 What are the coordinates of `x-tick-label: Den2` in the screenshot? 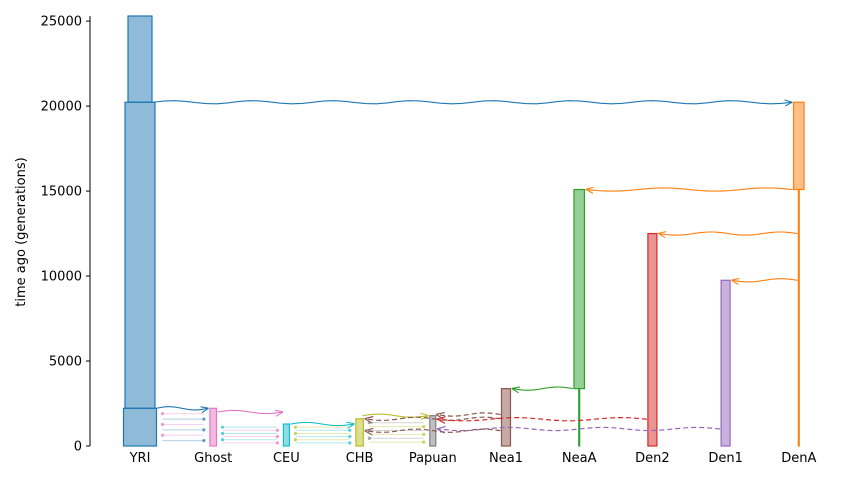 It's located at (652, 458).